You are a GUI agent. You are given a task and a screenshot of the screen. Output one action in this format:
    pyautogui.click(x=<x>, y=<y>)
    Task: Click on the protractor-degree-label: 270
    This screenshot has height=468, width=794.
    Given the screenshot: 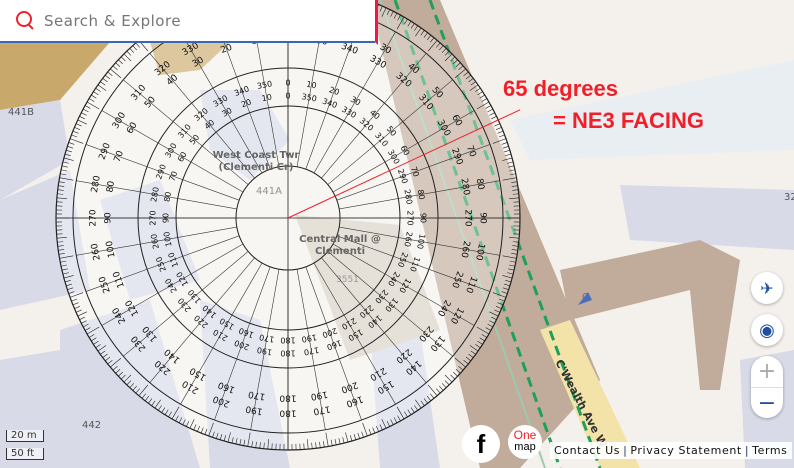 What is the action you would take?
    pyautogui.click(x=410, y=217)
    